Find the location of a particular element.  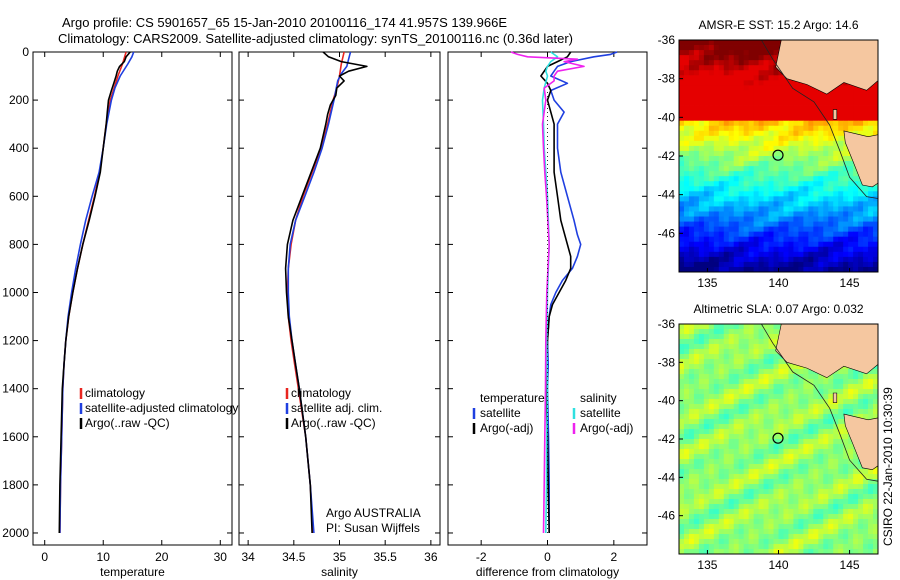

legend-label: climatology is located at coordinates (115, 393).